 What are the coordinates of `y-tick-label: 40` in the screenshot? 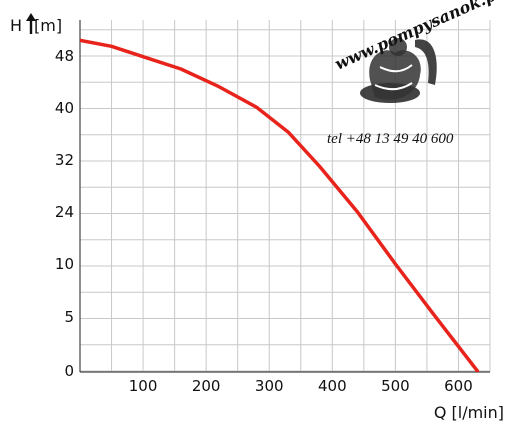 It's located at (64, 108).